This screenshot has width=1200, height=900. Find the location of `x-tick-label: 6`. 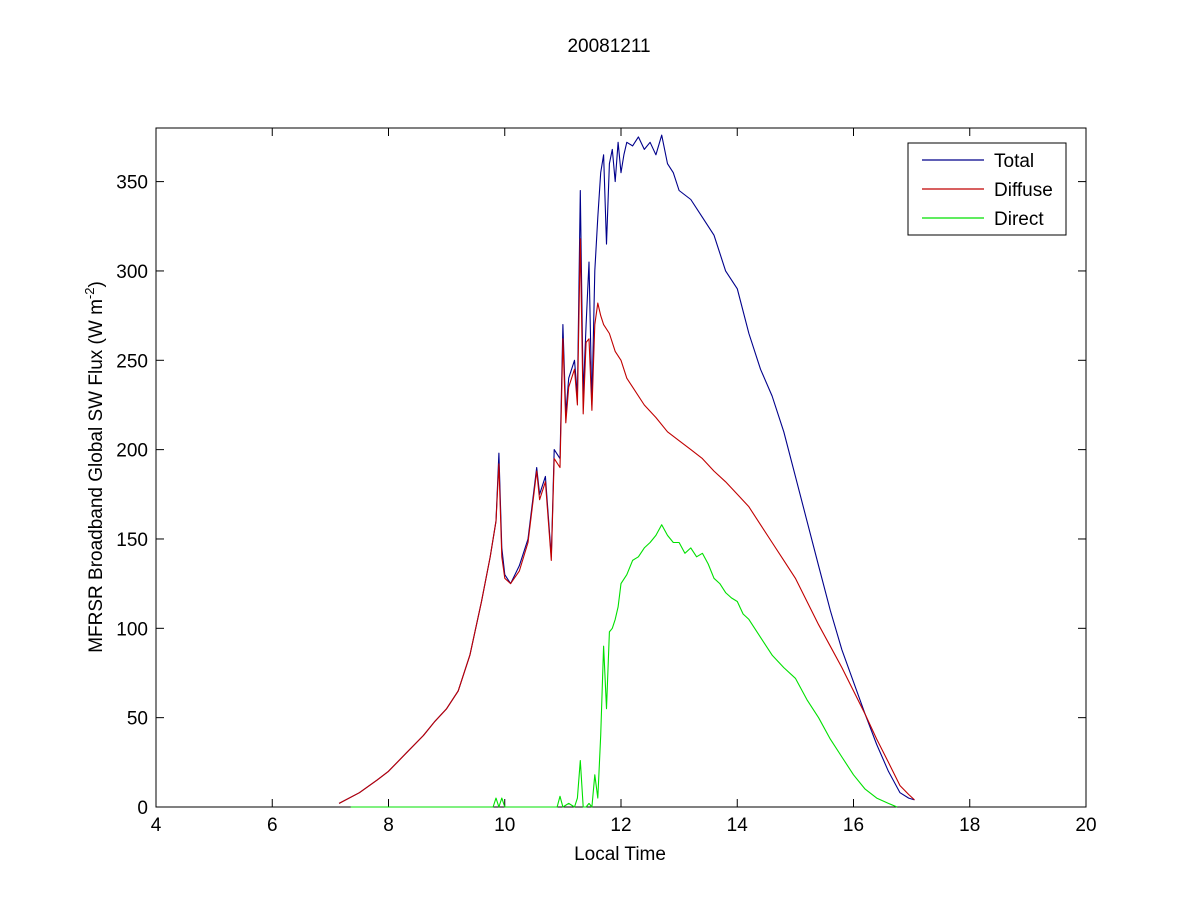

x-tick-label: 6 is located at coordinates (272, 825).